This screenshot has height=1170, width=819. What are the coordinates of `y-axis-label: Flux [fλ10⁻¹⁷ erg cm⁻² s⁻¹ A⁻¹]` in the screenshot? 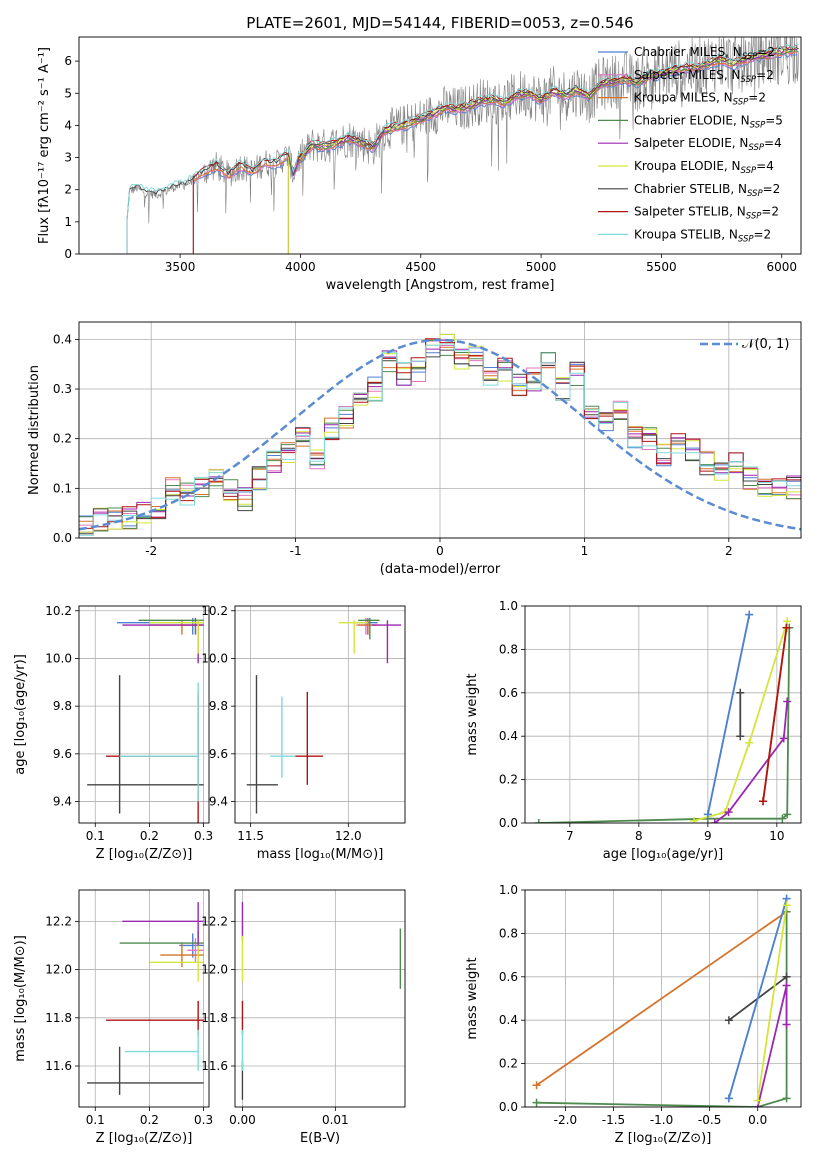 It's located at (44, 145).